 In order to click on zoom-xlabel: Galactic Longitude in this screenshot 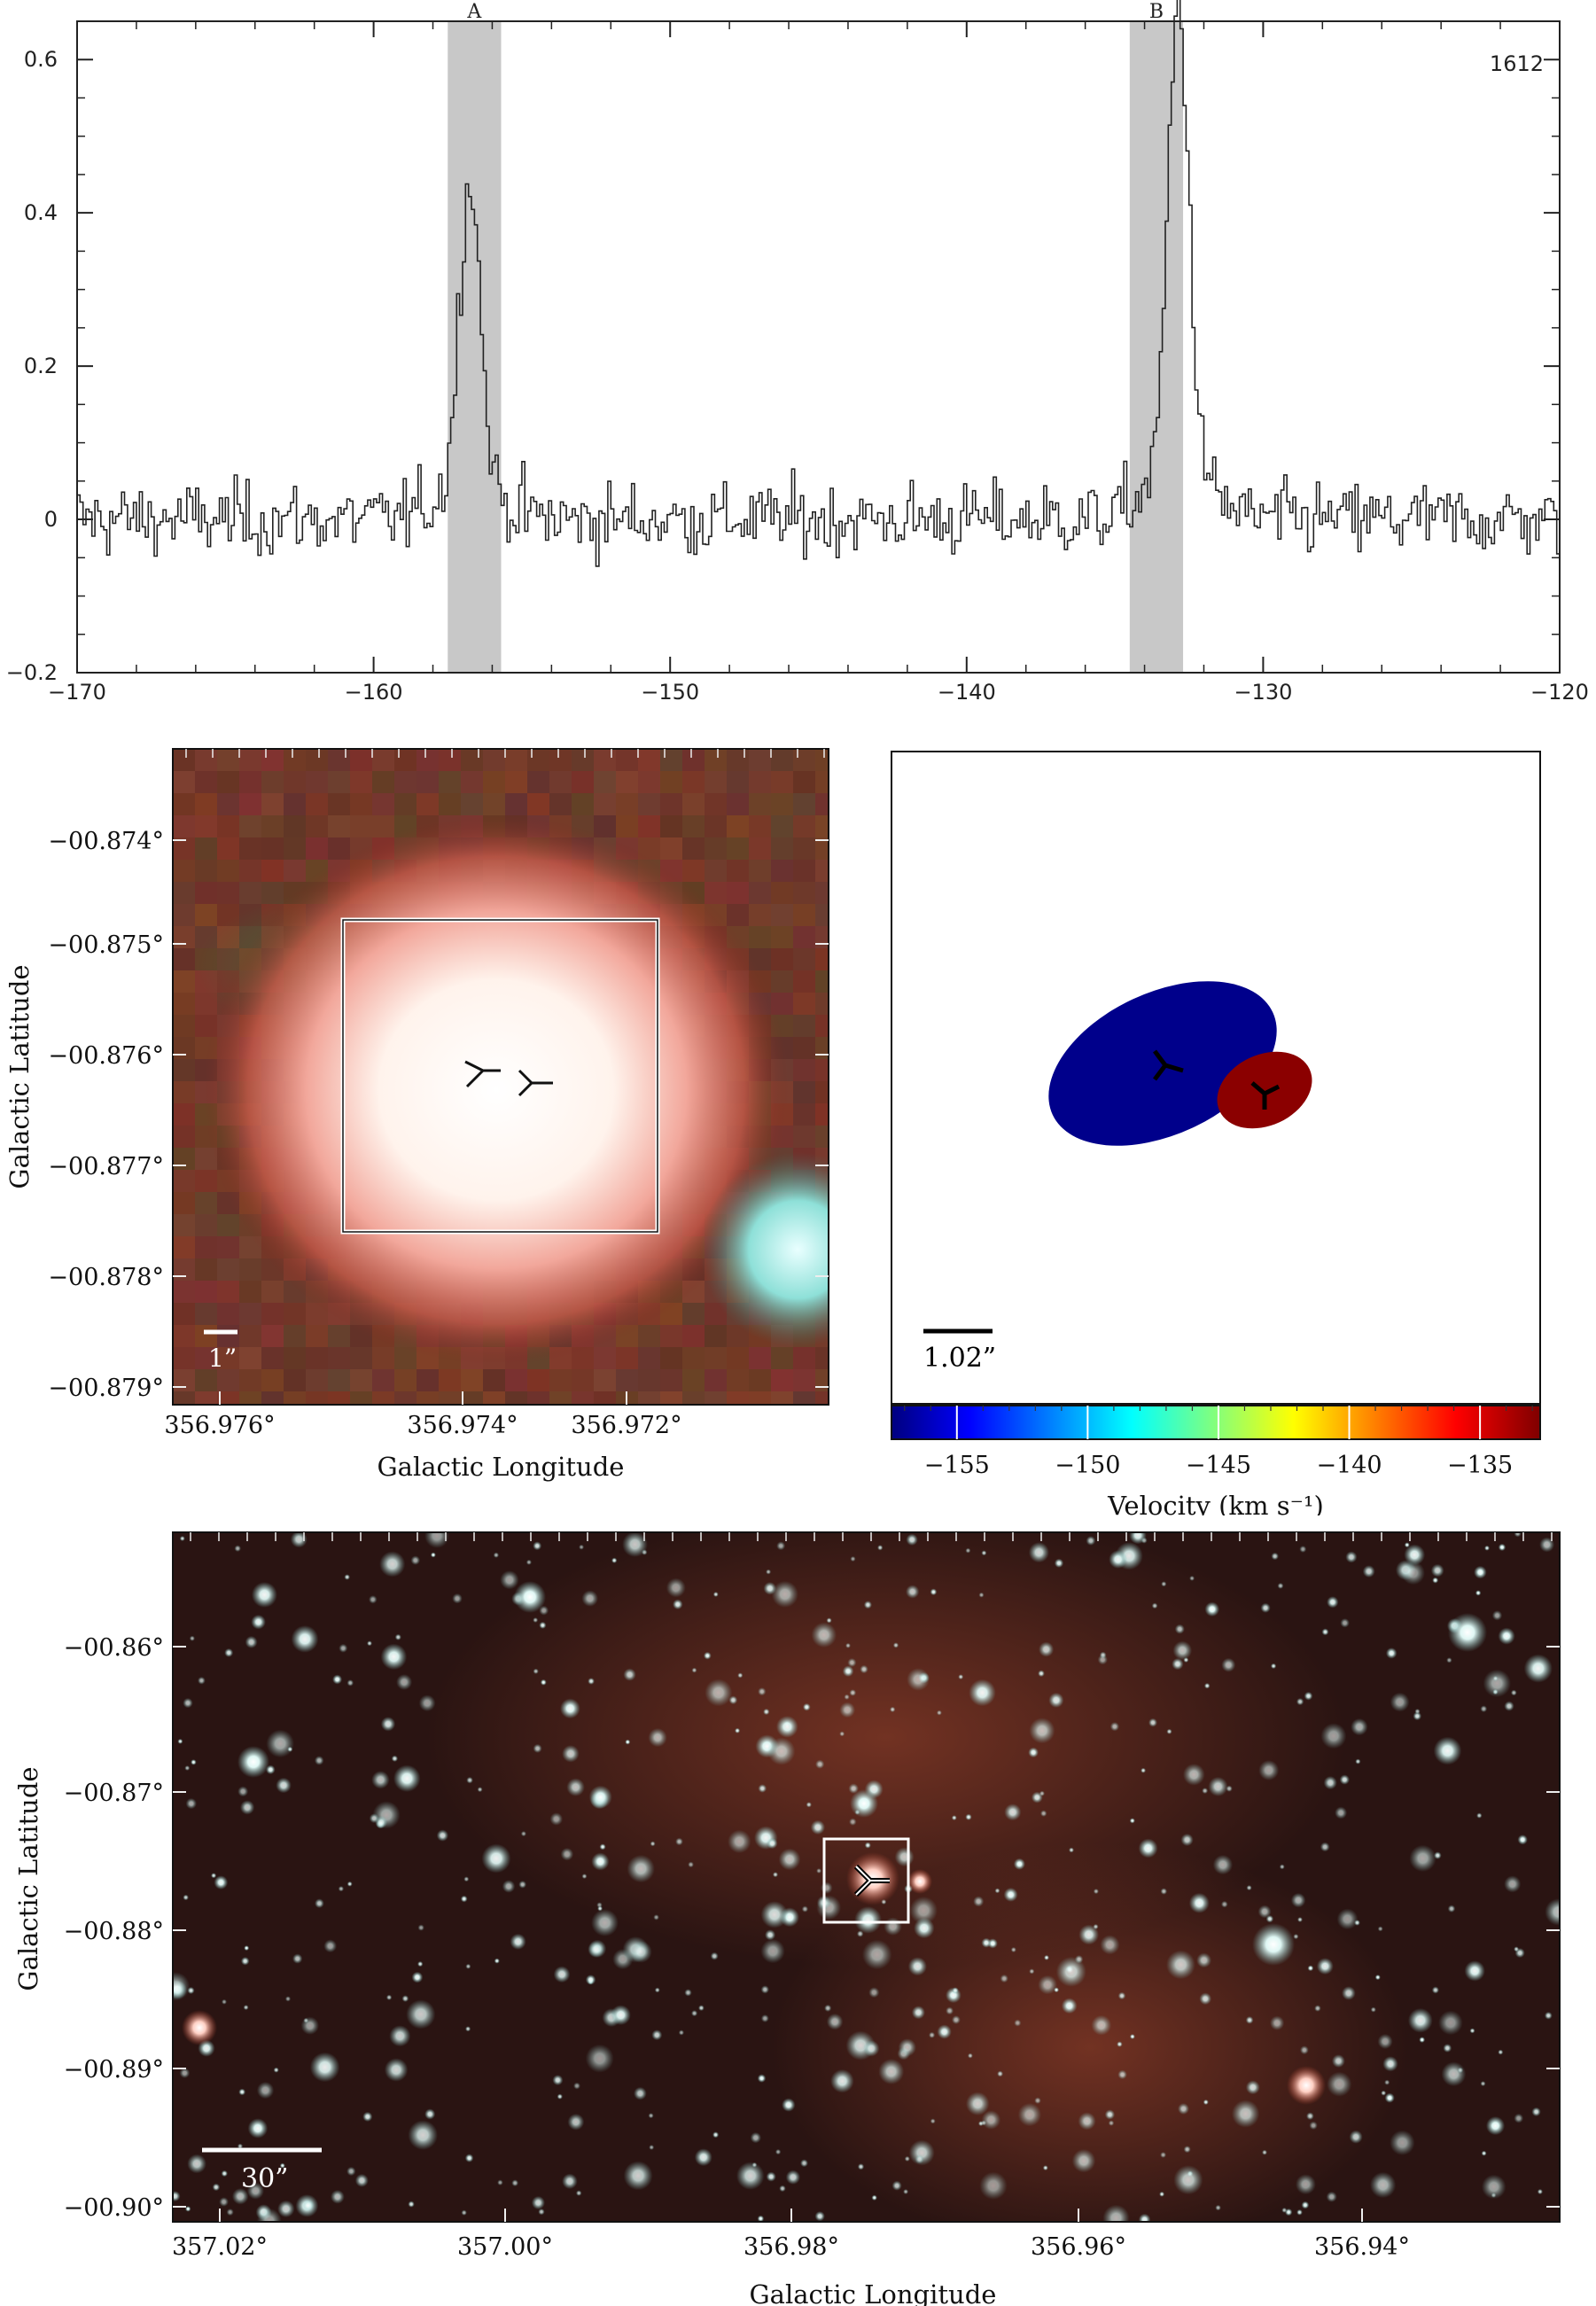, I will do `click(501, 1467)`.